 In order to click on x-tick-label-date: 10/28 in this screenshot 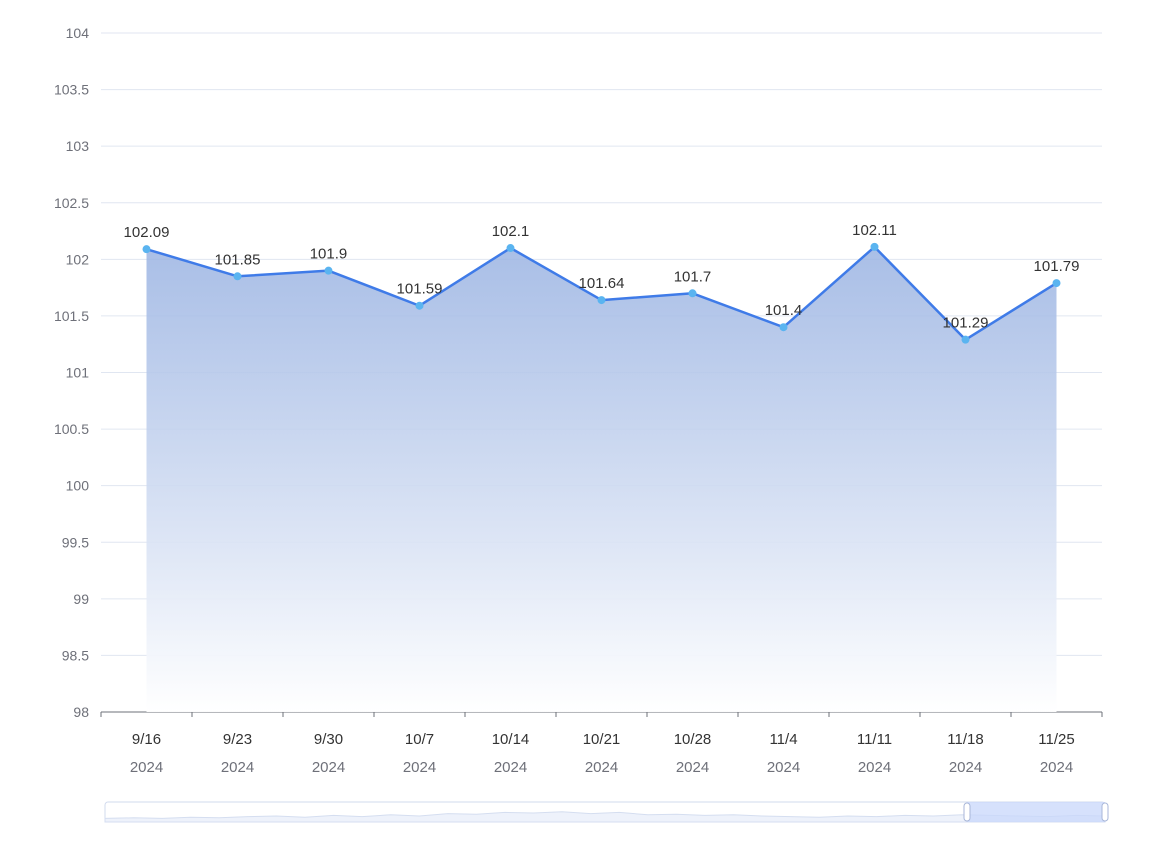, I will do `click(693, 739)`.